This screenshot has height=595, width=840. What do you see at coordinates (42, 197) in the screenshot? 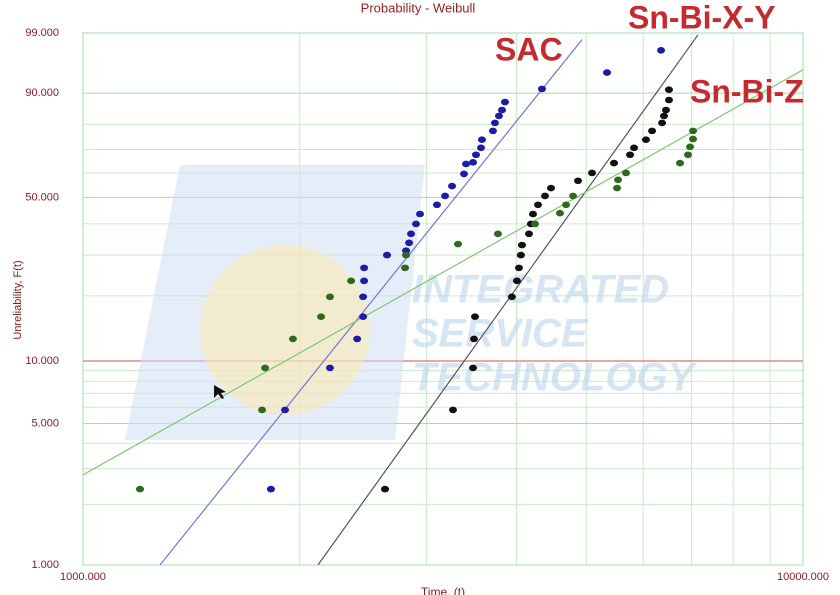
I see `y-tick-label: 50.000` at bounding box center [42, 197].